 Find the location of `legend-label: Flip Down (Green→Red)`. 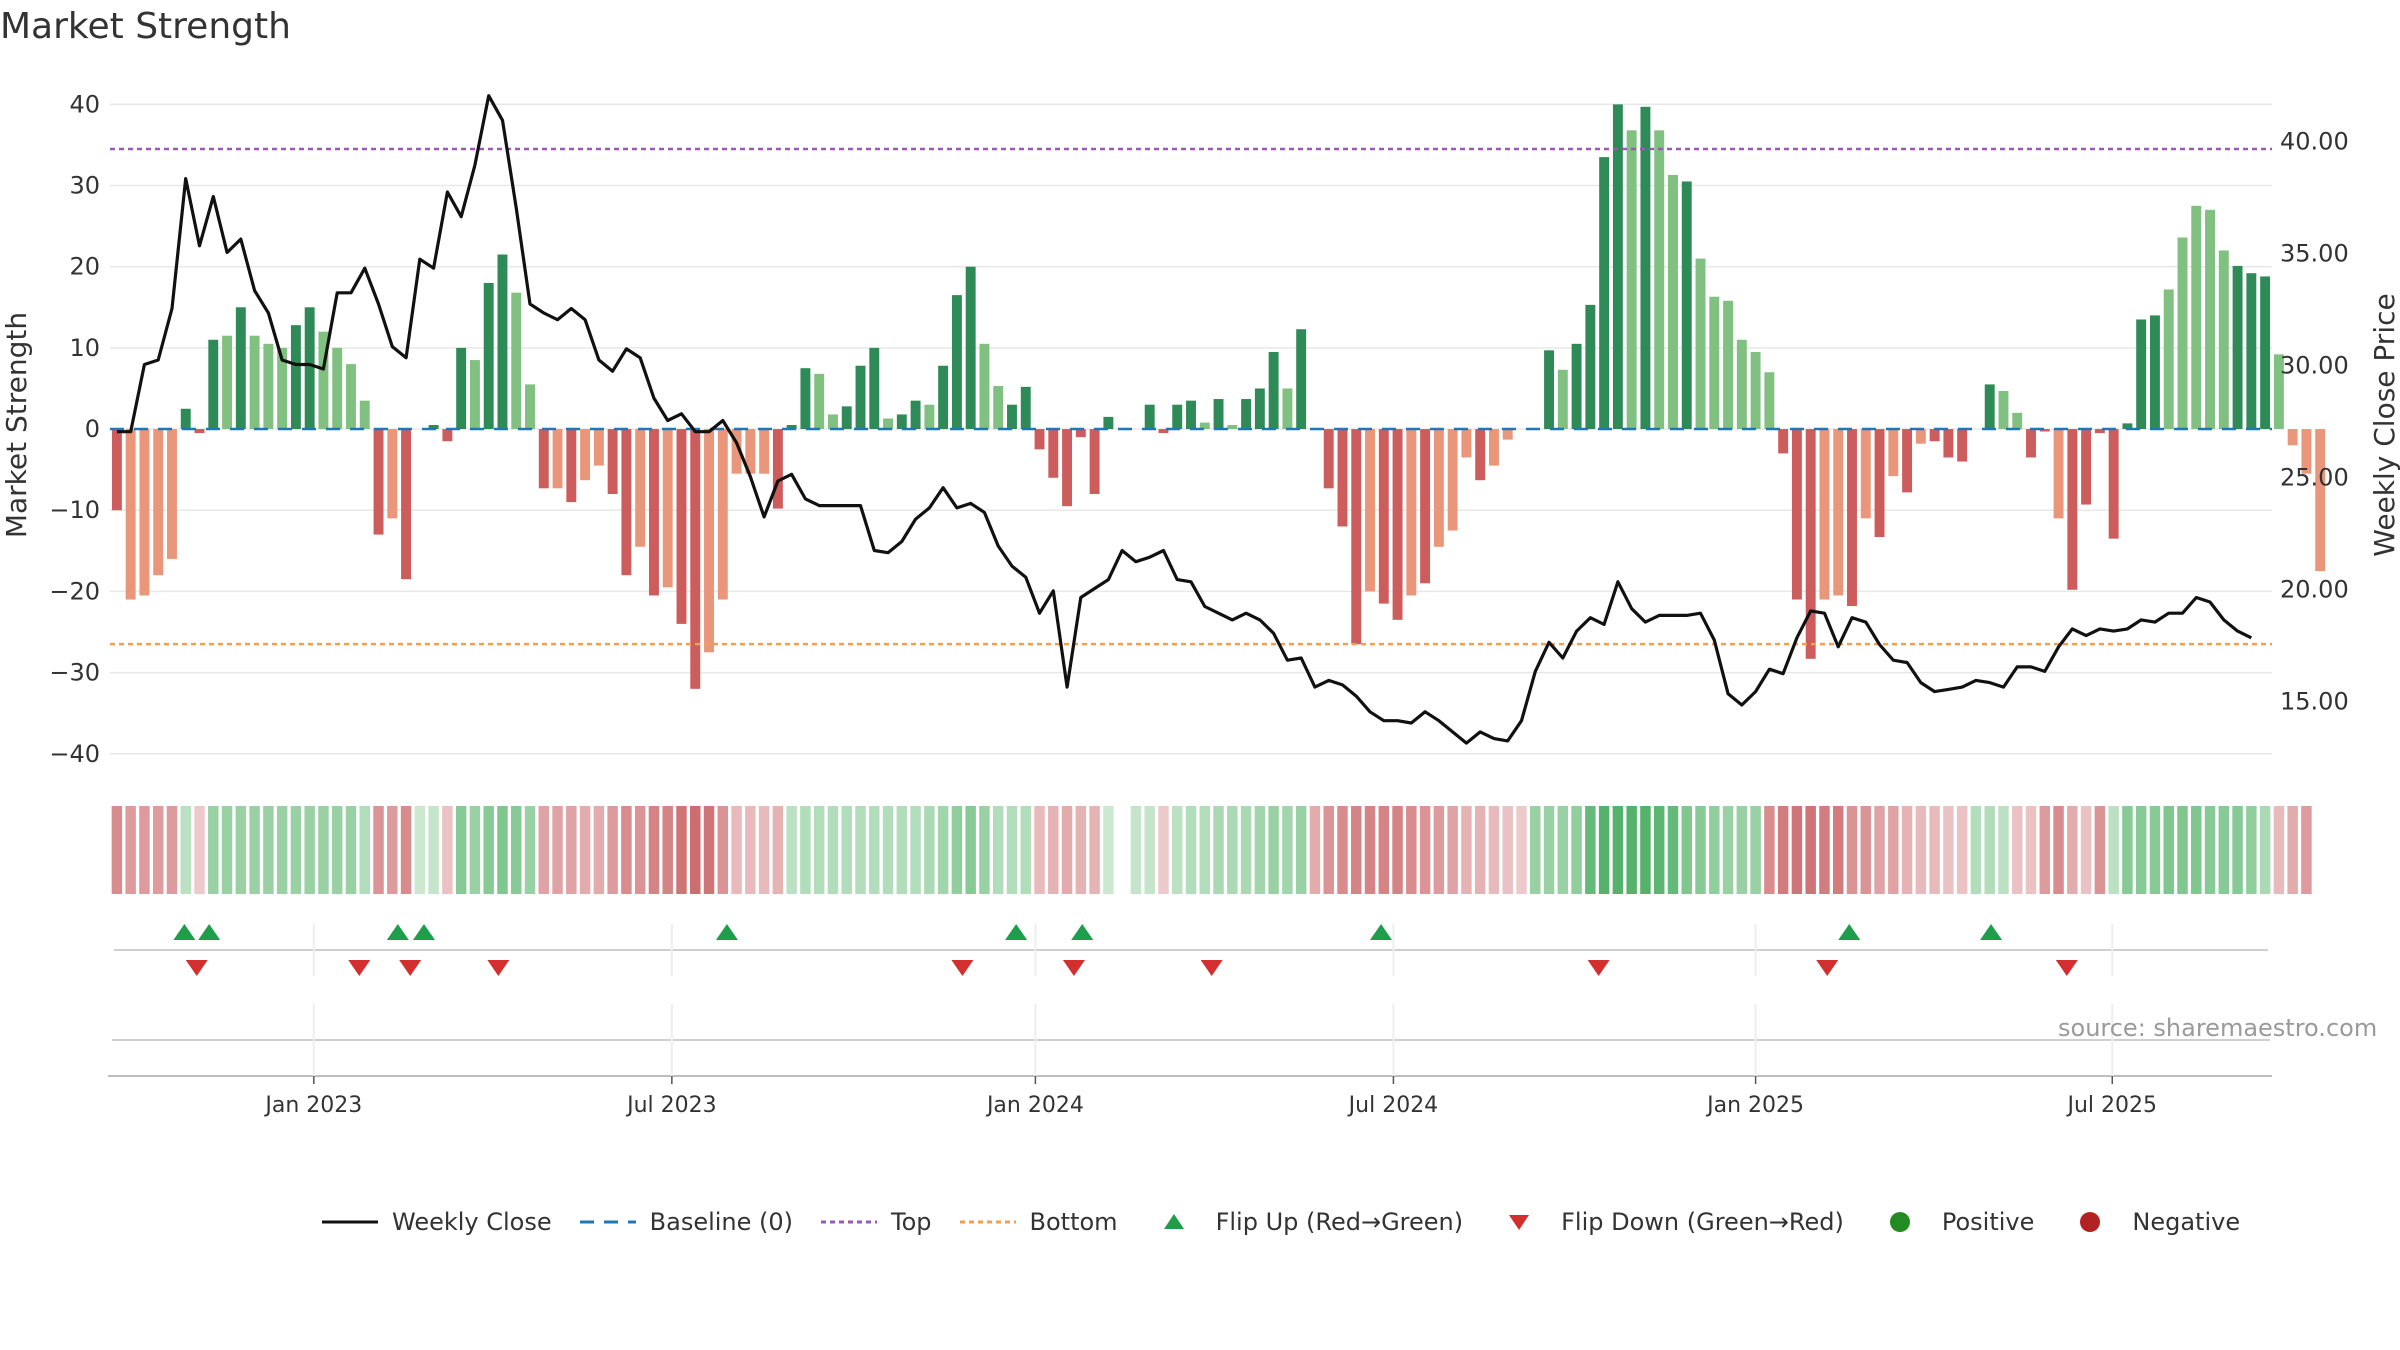

legend-label: Flip Down (Green→Red) is located at coordinates (1702, 1222).